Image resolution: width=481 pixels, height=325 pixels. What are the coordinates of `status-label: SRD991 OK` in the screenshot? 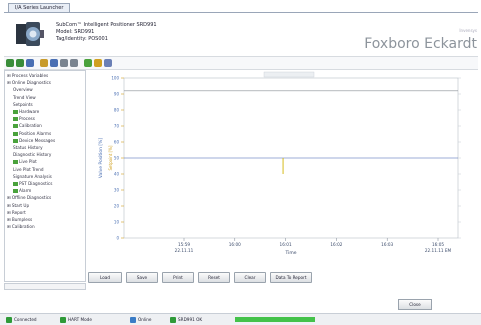 It's located at (190, 319).